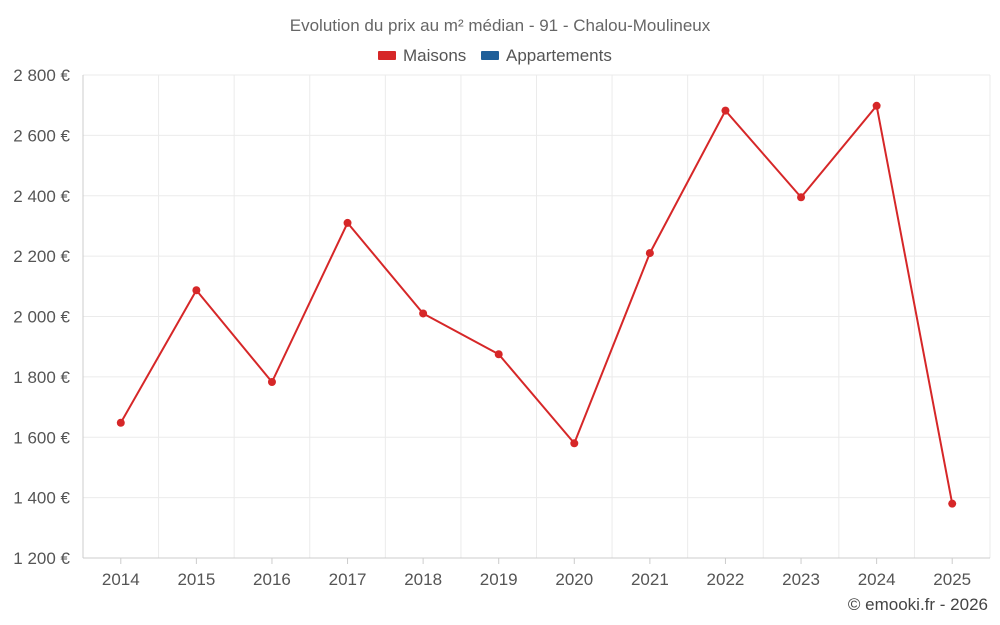 This screenshot has height=625, width=1000. I want to click on legend: Maisons Appartements, so click(495, 55).